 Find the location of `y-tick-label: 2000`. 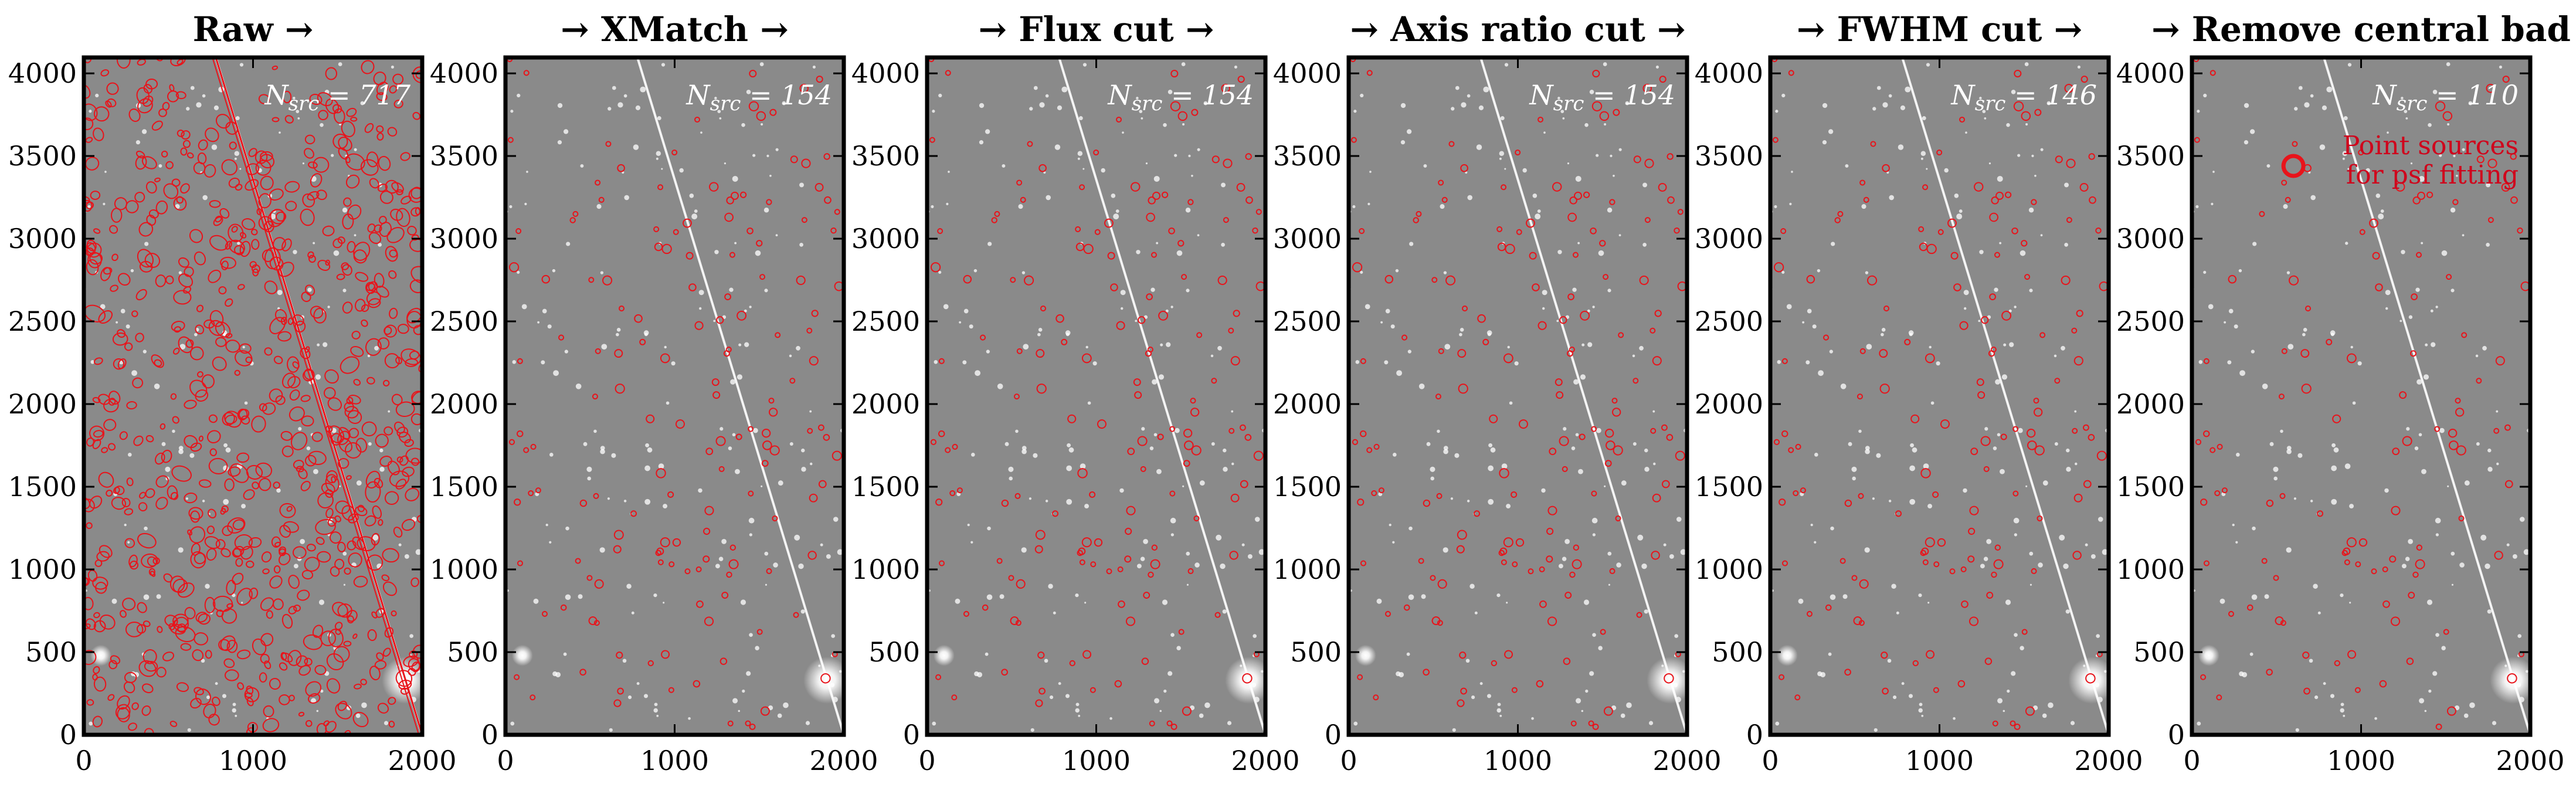

y-tick-label: 2000 is located at coordinates (1307, 404).